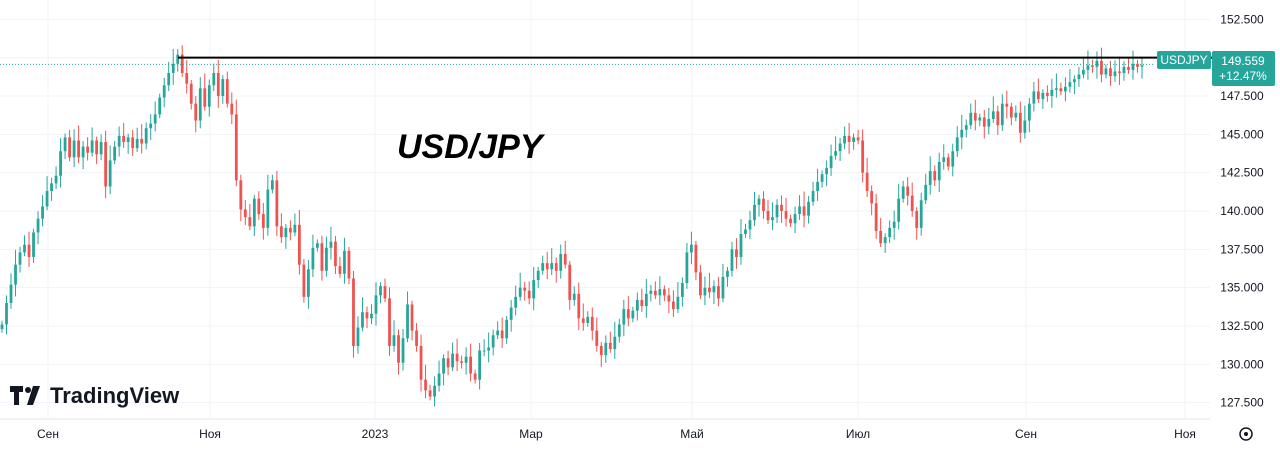 The height and width of the screenshot is (450, 1280). I want to click on symbol-label: USDJPY, so click(1183, 60).